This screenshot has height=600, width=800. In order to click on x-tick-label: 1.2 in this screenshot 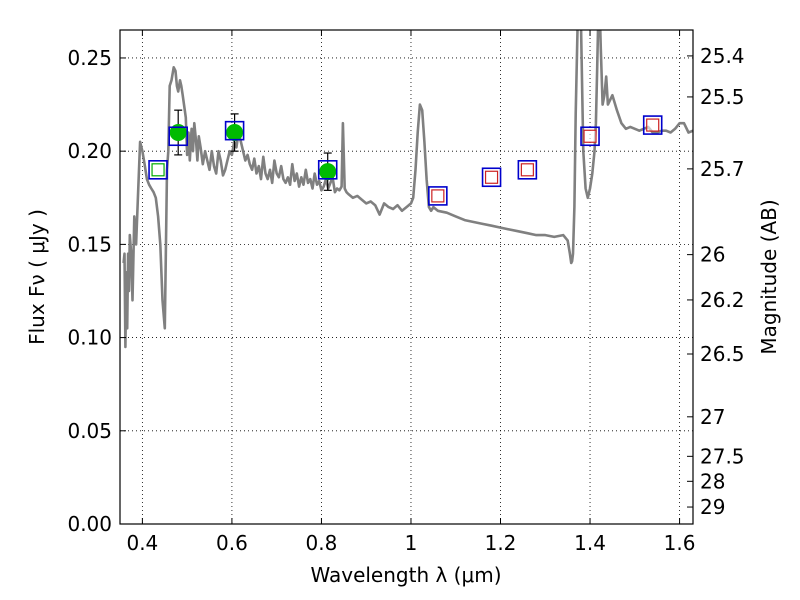, I will do `click(501, 543)`.